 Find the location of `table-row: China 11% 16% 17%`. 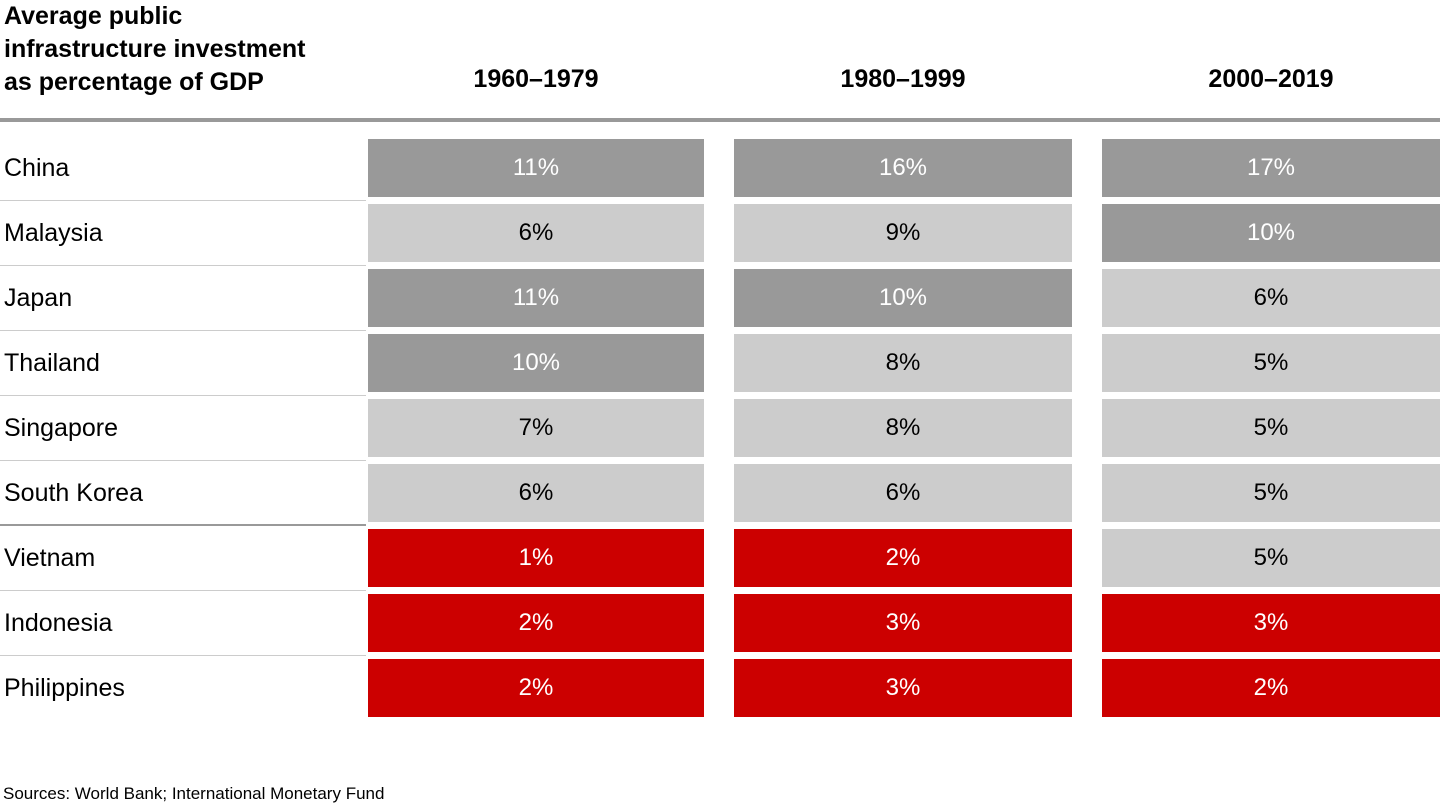

table-row: China 11% 16% 17% is located at coordinates (720, 171).